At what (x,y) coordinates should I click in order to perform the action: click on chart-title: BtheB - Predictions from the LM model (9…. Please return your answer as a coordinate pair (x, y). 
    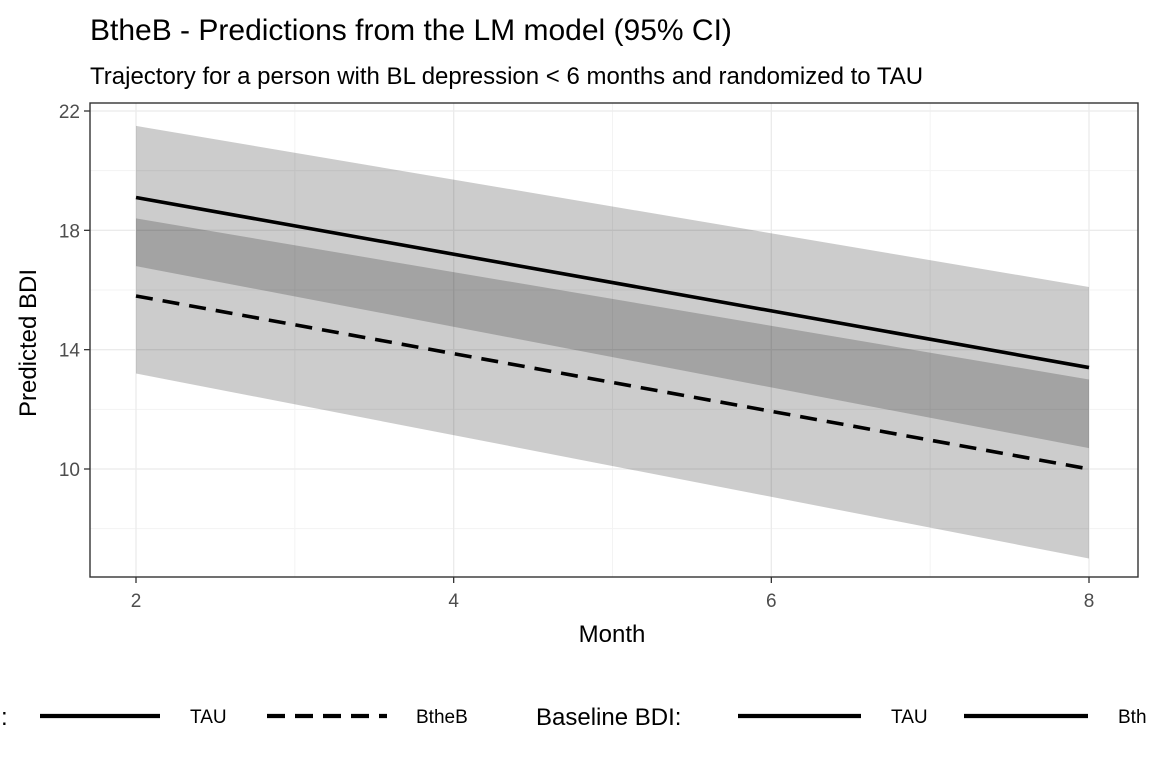
    Looking at the image, I should click on (411, 30).